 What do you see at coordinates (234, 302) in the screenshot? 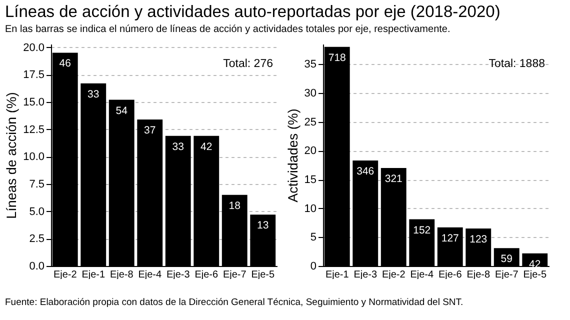
I see `source-note: Fuente: Elaboración propia con datos de la Dirección General Técnica, Seguimiento y Normatividad del SNT.` at bounding box center [234, 302].